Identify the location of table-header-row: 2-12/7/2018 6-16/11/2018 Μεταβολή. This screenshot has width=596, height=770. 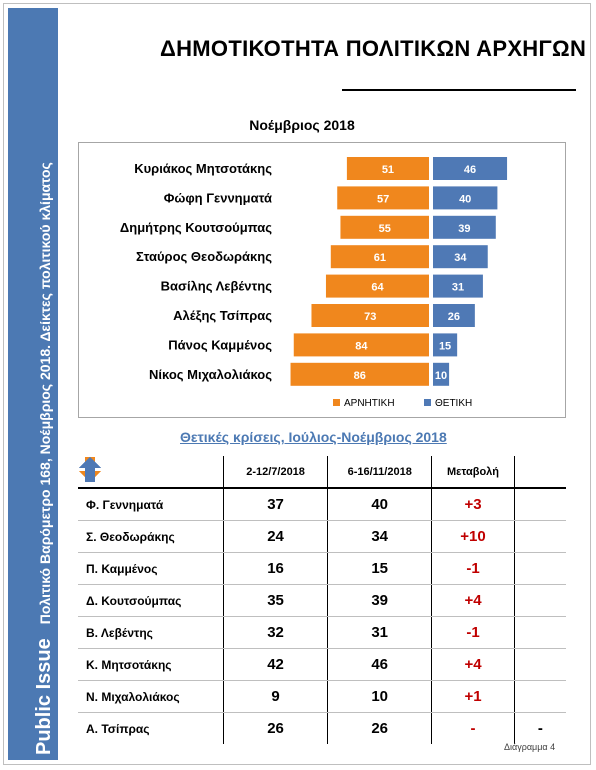
(322, 472).